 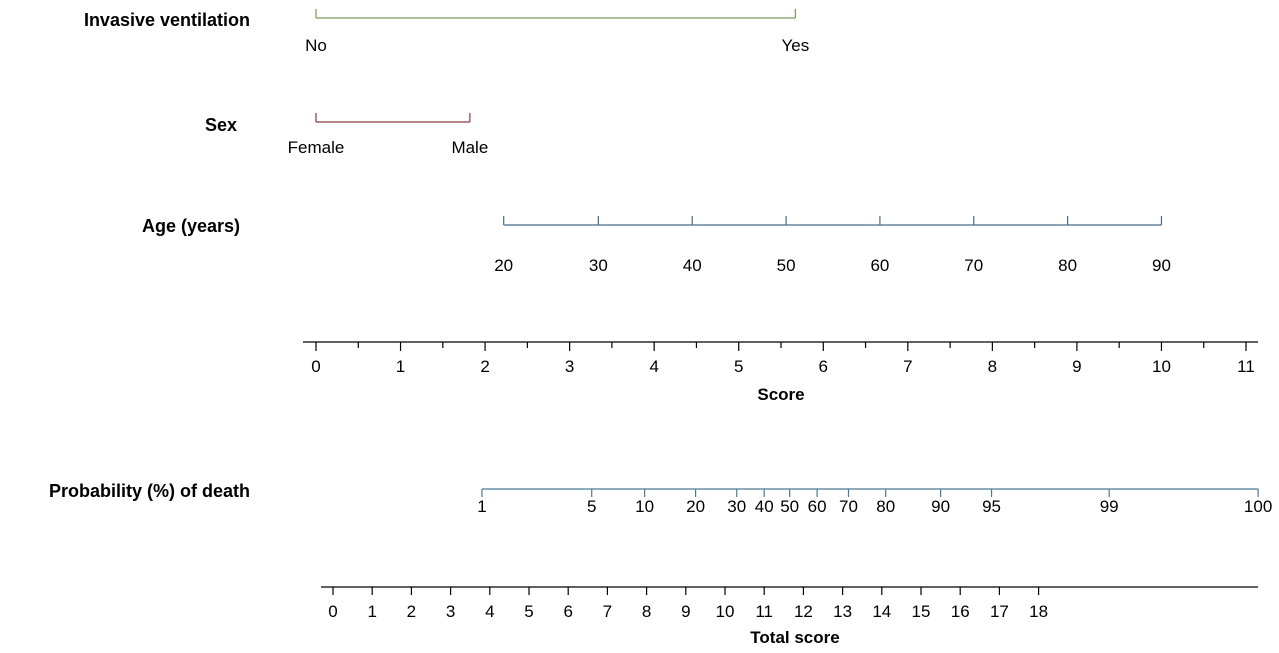 I want to click on total-tick-label: 14, so click(x=881, y=611).